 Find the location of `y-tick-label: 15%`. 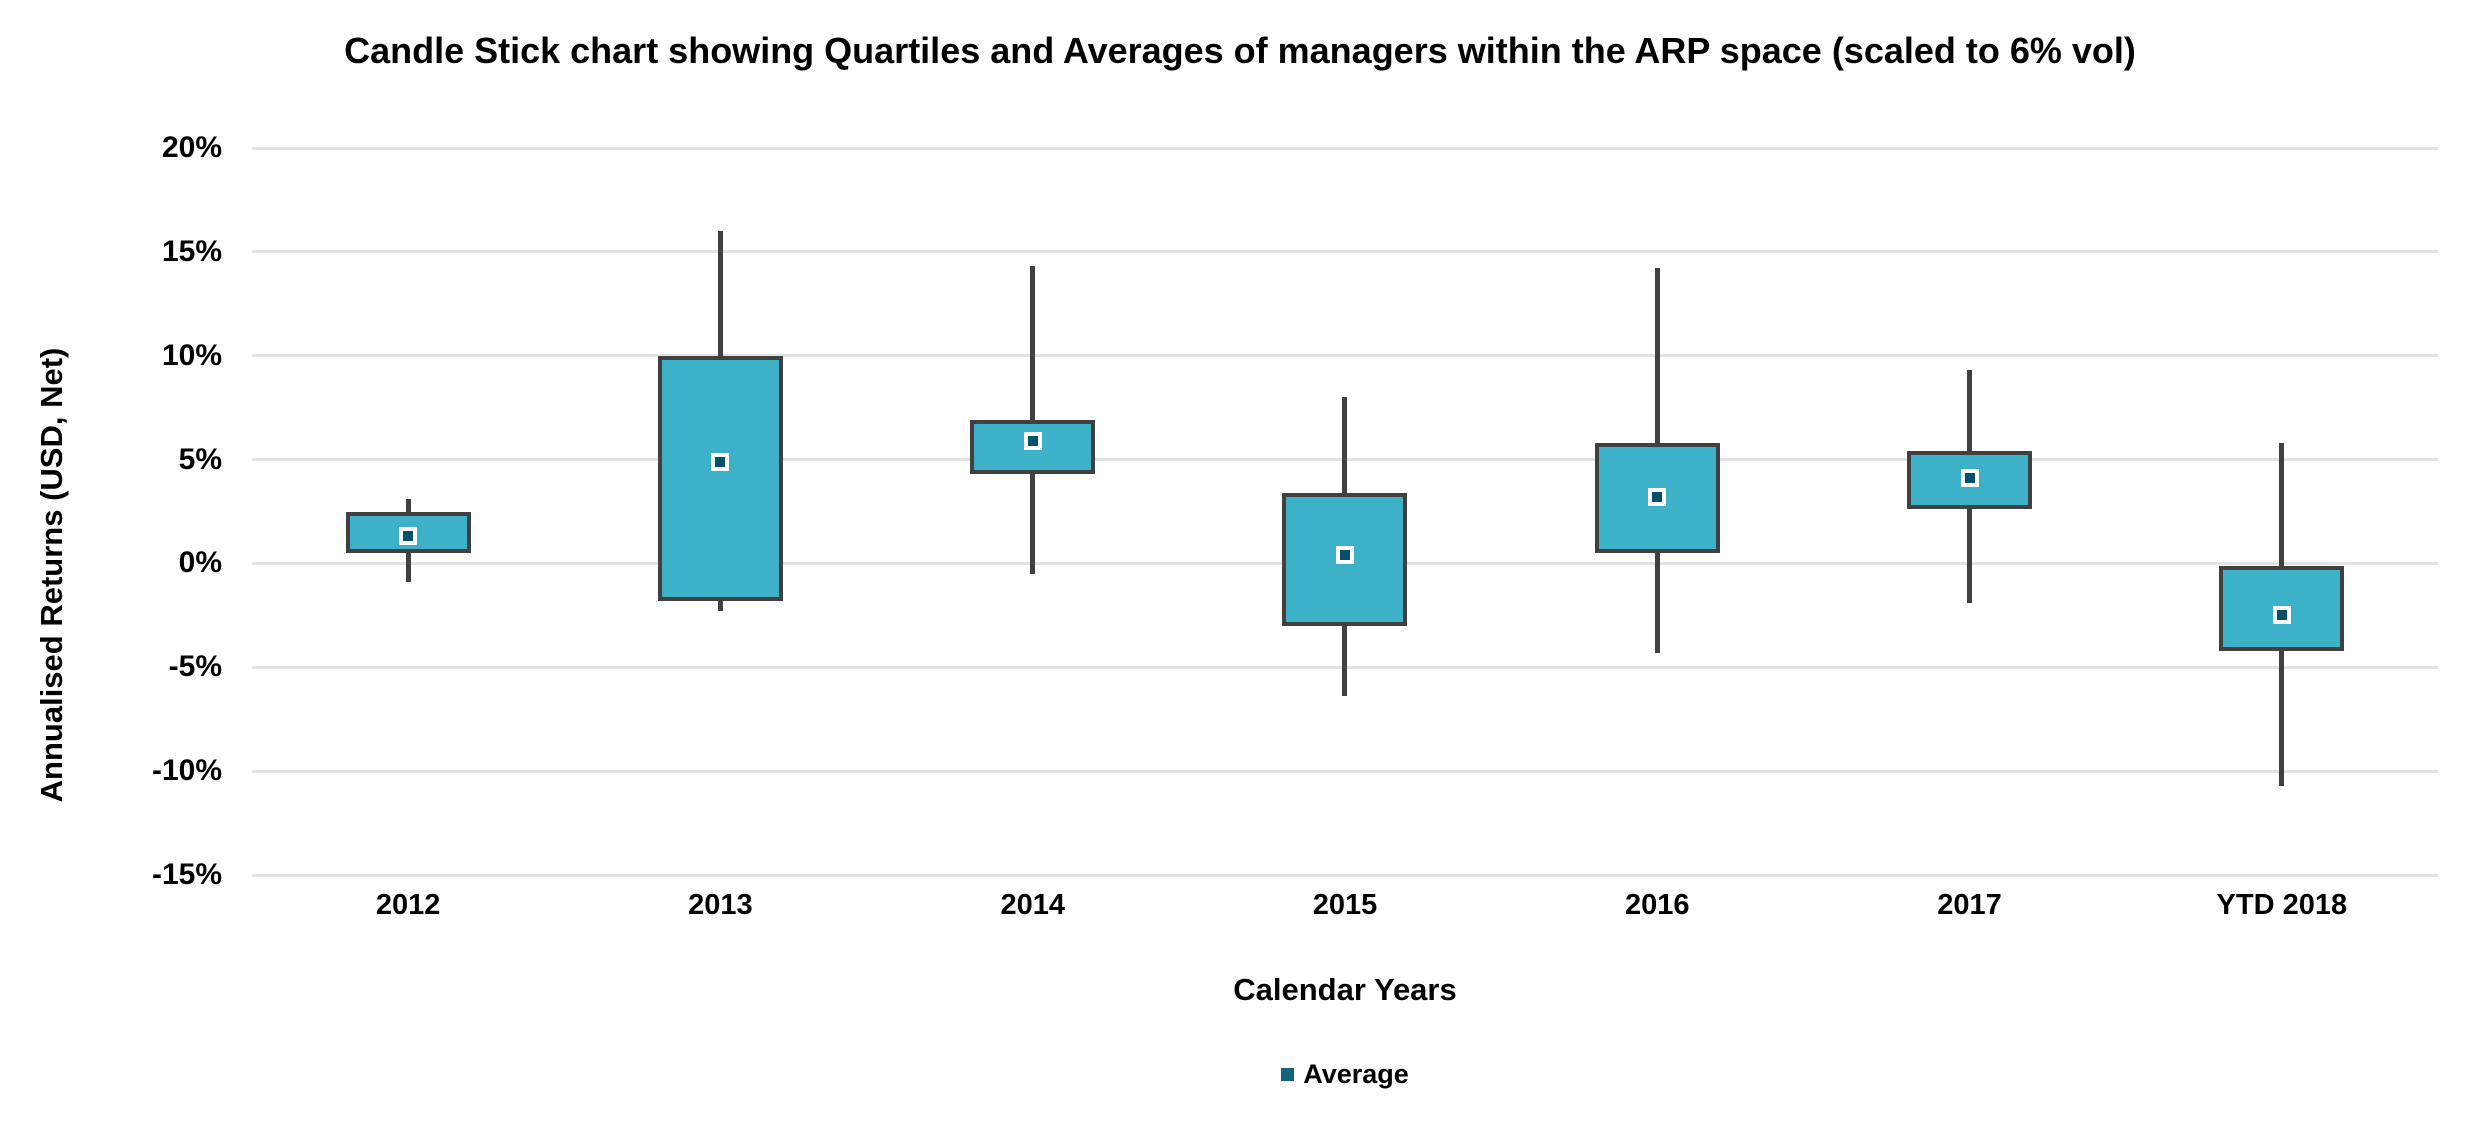

y-tick-label: 15% is located at coordinates (191, 251).